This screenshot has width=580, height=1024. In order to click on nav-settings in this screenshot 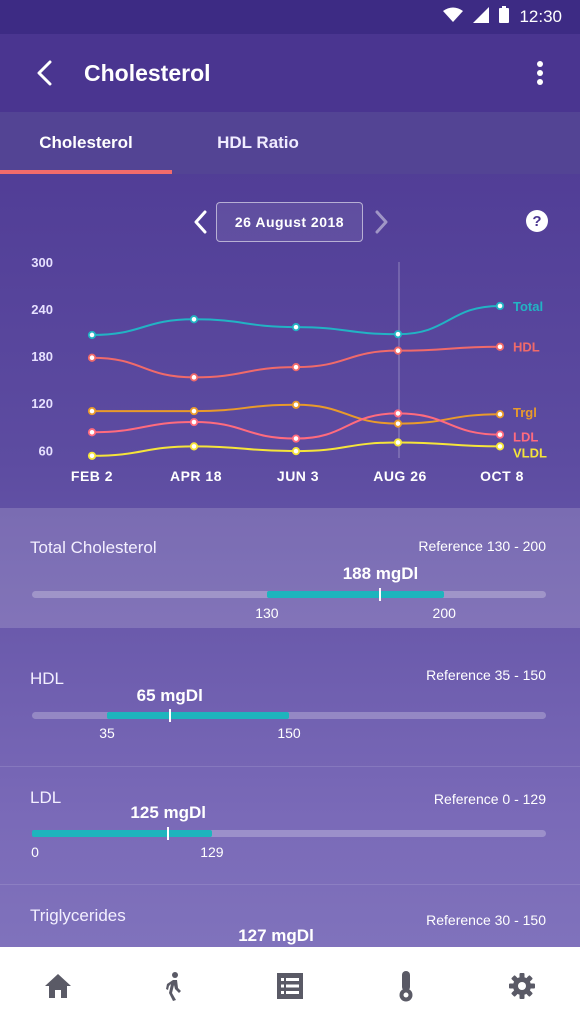, I will do `click(522, 986)`.